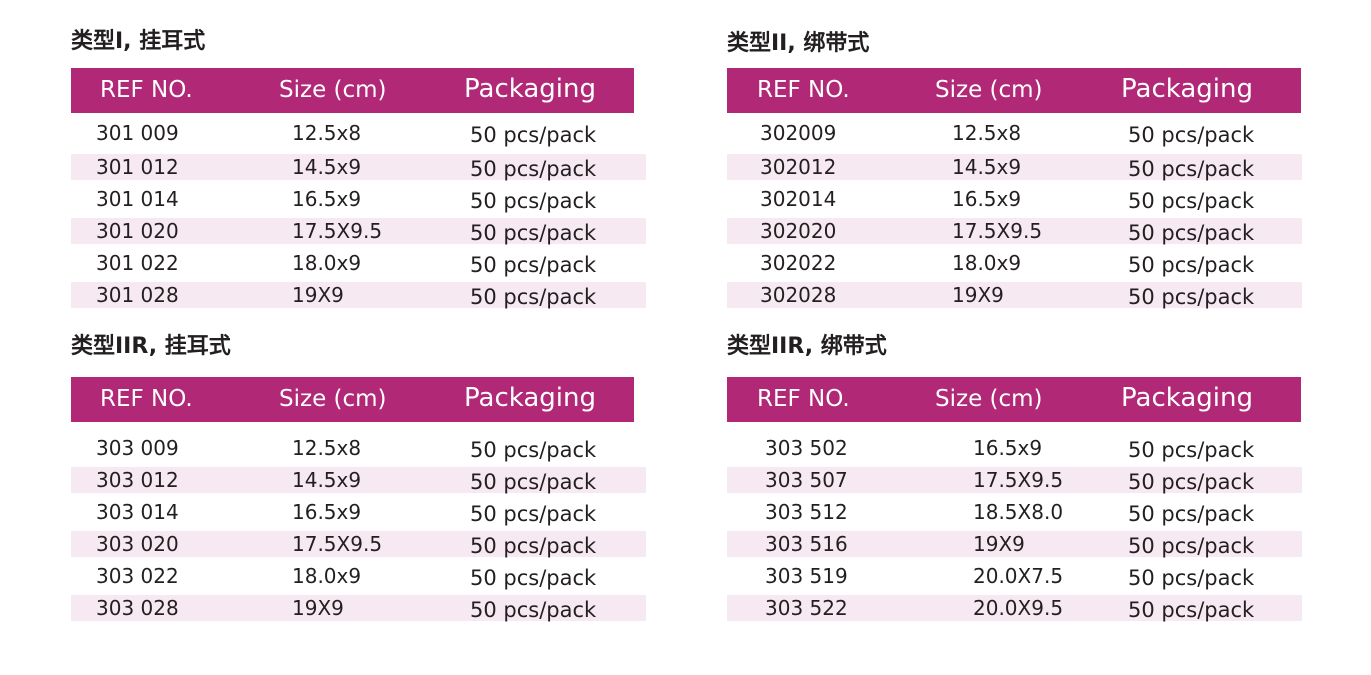 The width and height of the screenshot is (1371, 675). I want to click on ref-cell: 302009, so click(798, 133).